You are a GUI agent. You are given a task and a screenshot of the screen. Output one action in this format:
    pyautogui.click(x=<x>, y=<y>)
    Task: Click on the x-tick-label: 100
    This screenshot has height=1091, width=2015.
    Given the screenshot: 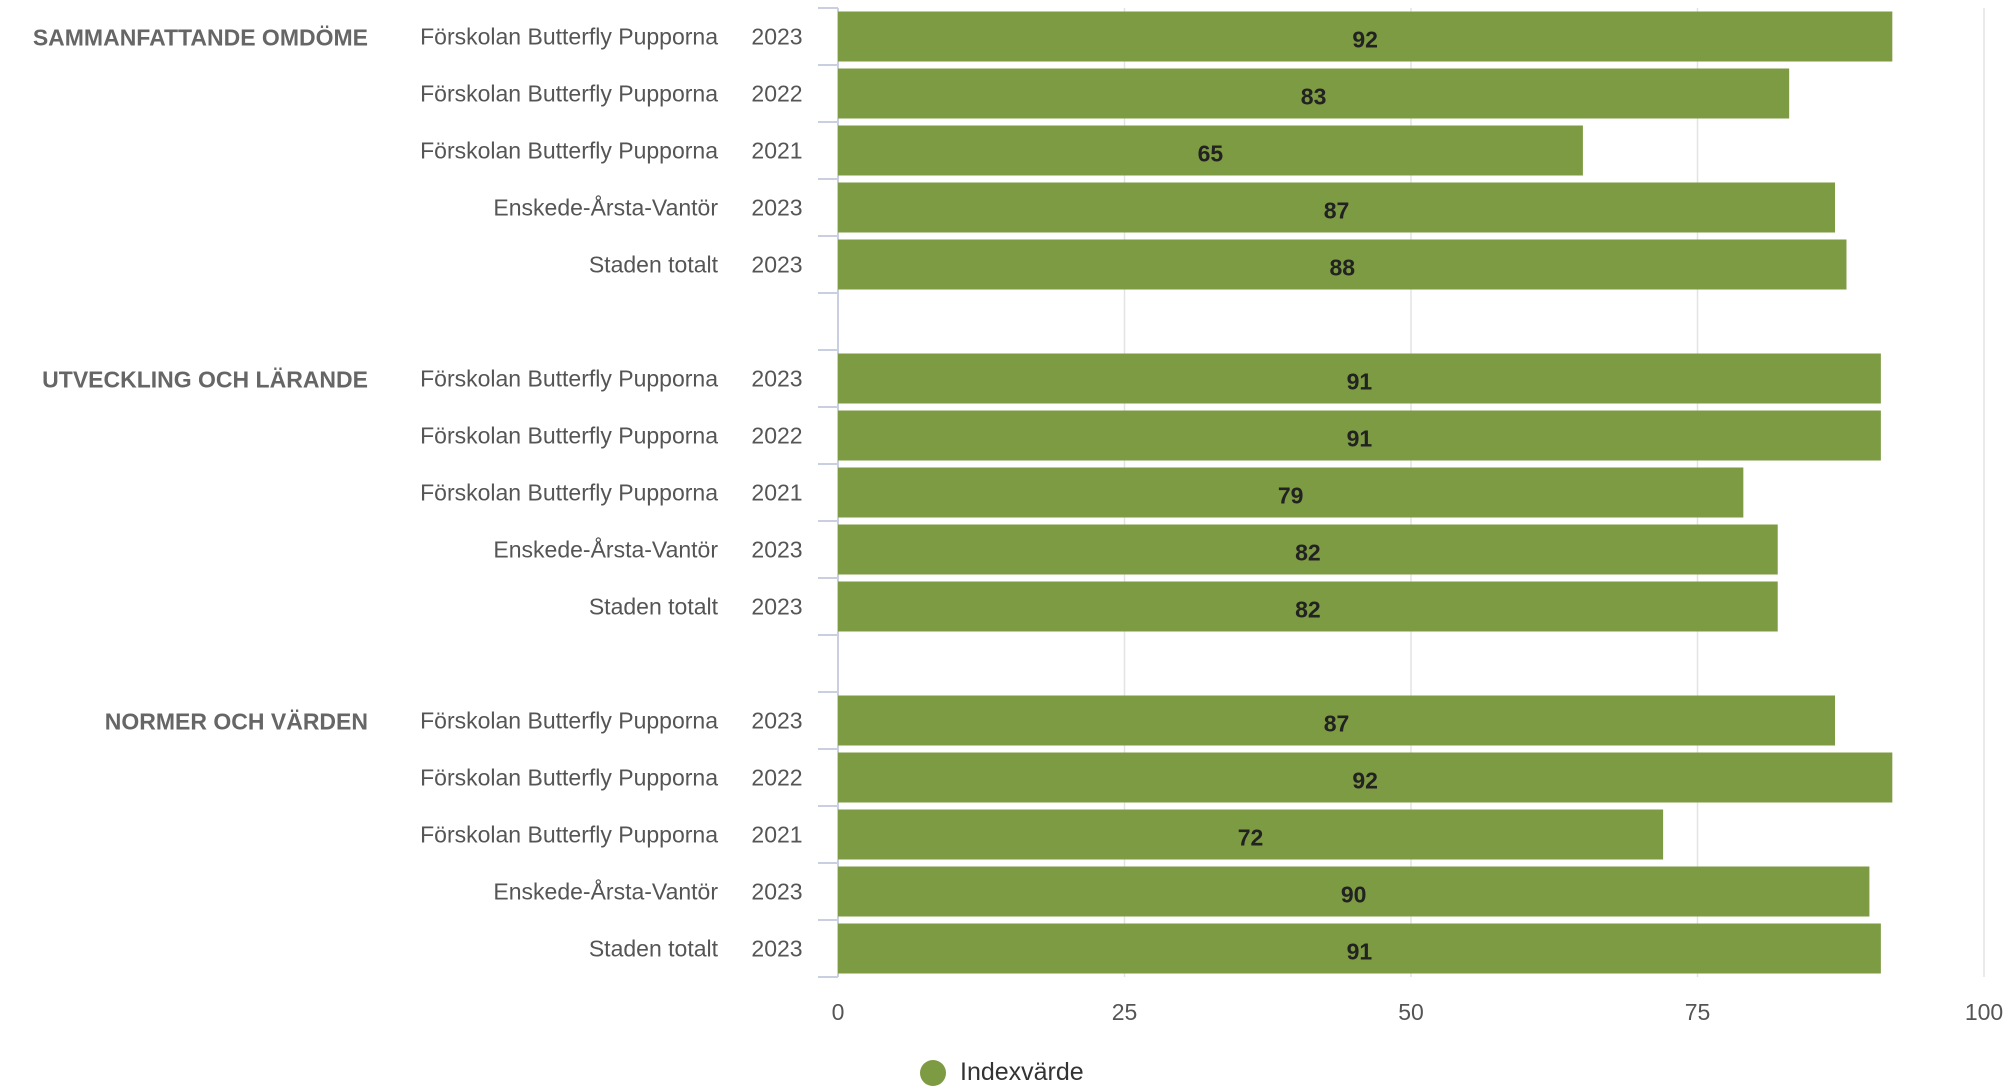 What is the action you would take?
    pyautogui.click(x=1984, y=1012)
    